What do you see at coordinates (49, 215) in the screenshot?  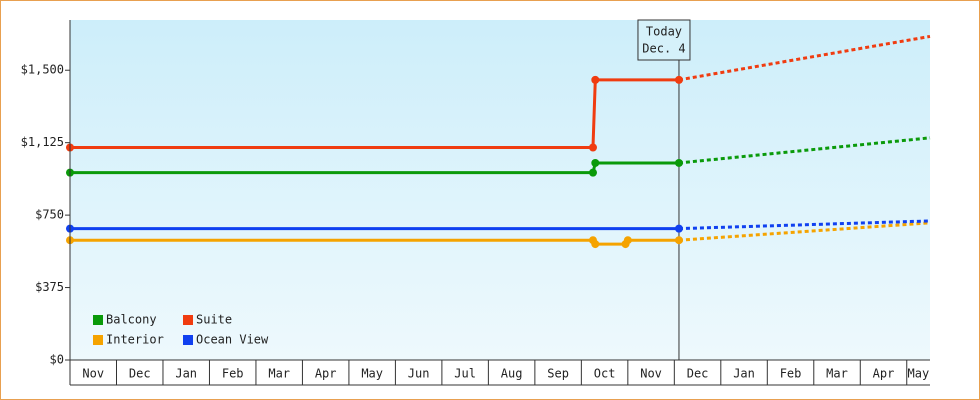 I see `y-tick-label: $750` at bounding box center [49, 215].